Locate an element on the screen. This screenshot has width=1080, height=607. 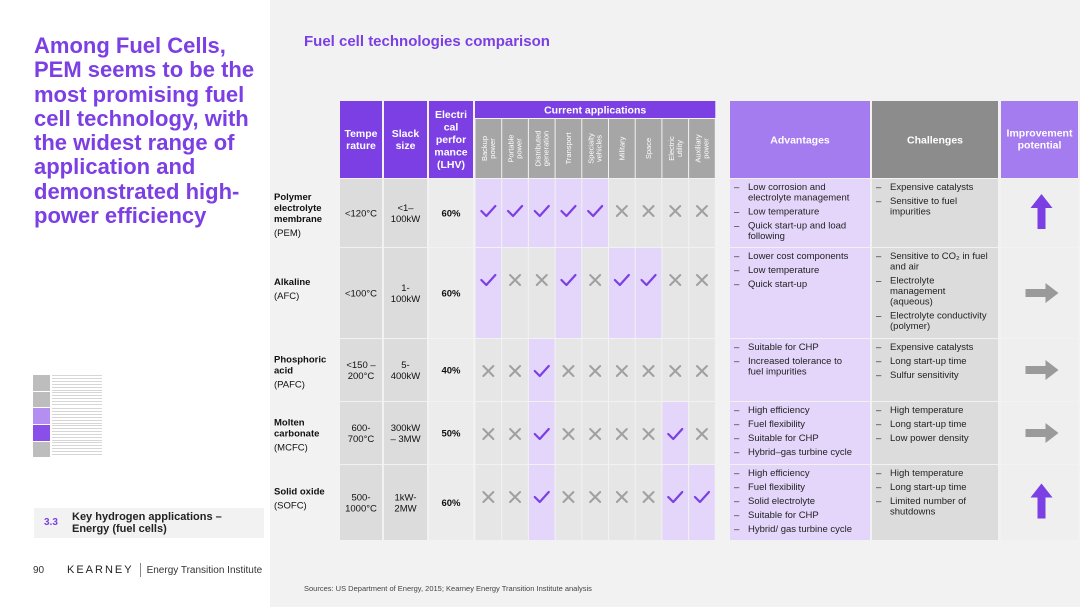
advantage-text: Solid electrolyte is located at coordinates (781, 501).